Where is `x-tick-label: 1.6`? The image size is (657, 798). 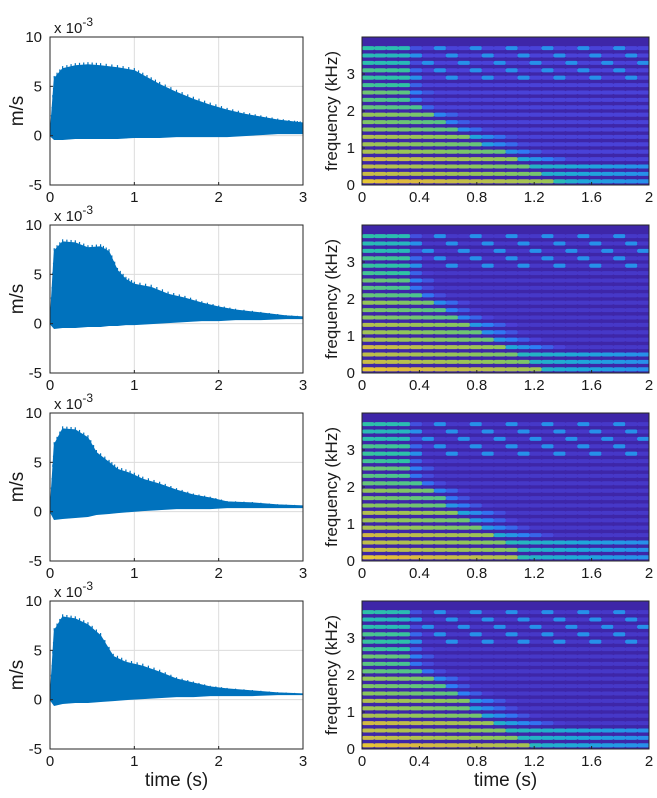 x-tick-label: 1.6 is located at coordinates (591, 573).